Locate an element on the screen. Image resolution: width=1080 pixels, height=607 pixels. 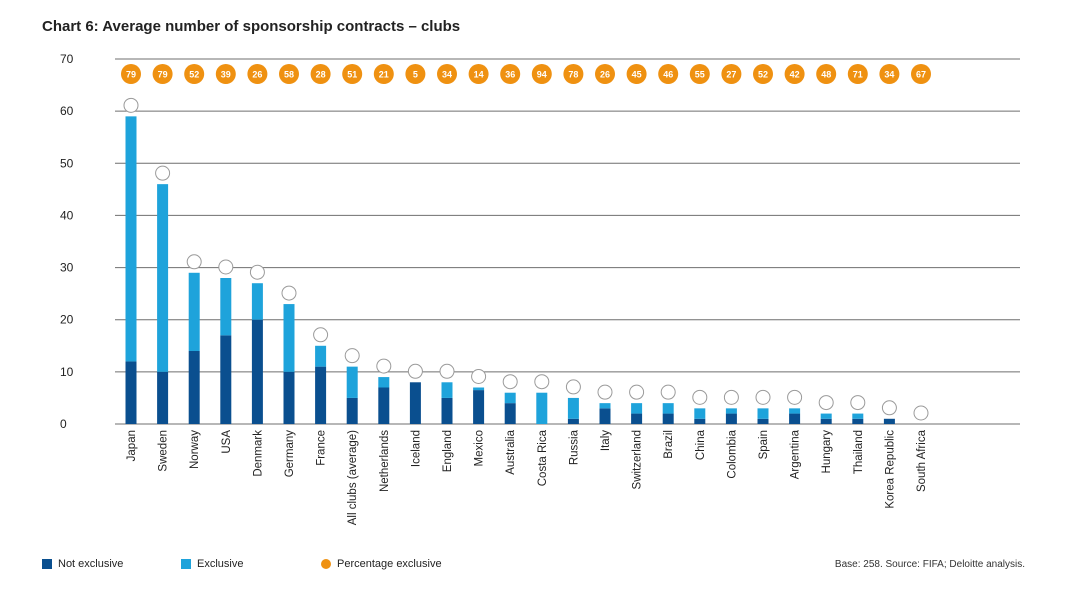
x-tick-label: Netherlands is located at coordinates (385, 461).